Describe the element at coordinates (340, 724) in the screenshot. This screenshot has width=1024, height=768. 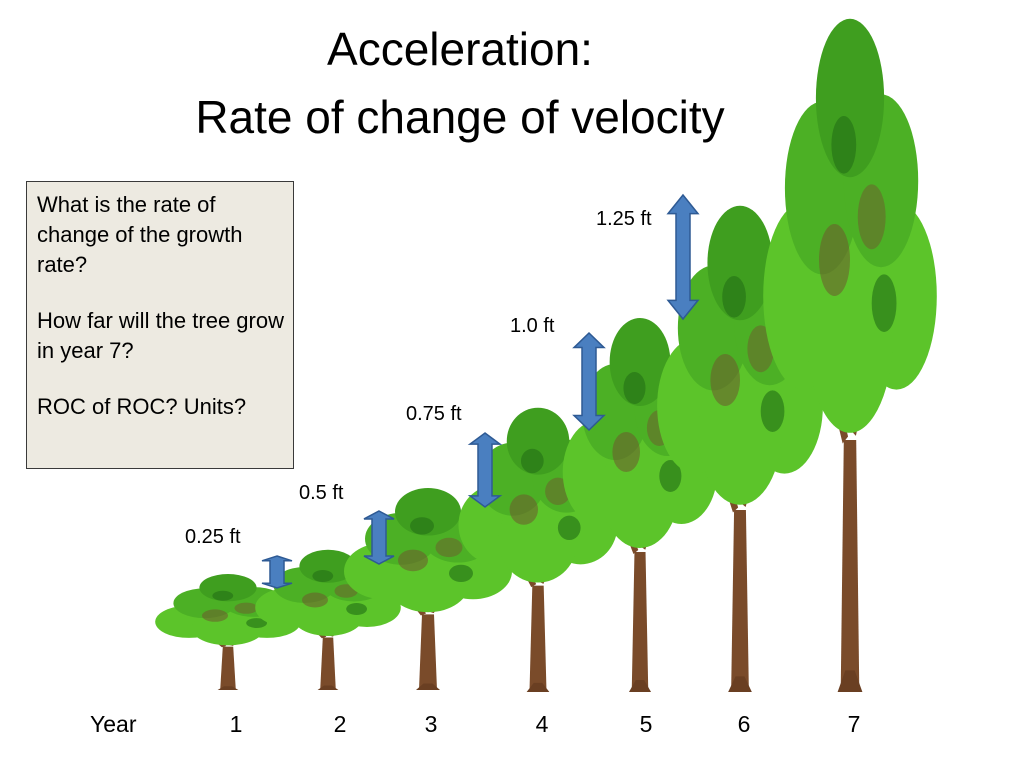
I see `year-label-2: 2` at that location.